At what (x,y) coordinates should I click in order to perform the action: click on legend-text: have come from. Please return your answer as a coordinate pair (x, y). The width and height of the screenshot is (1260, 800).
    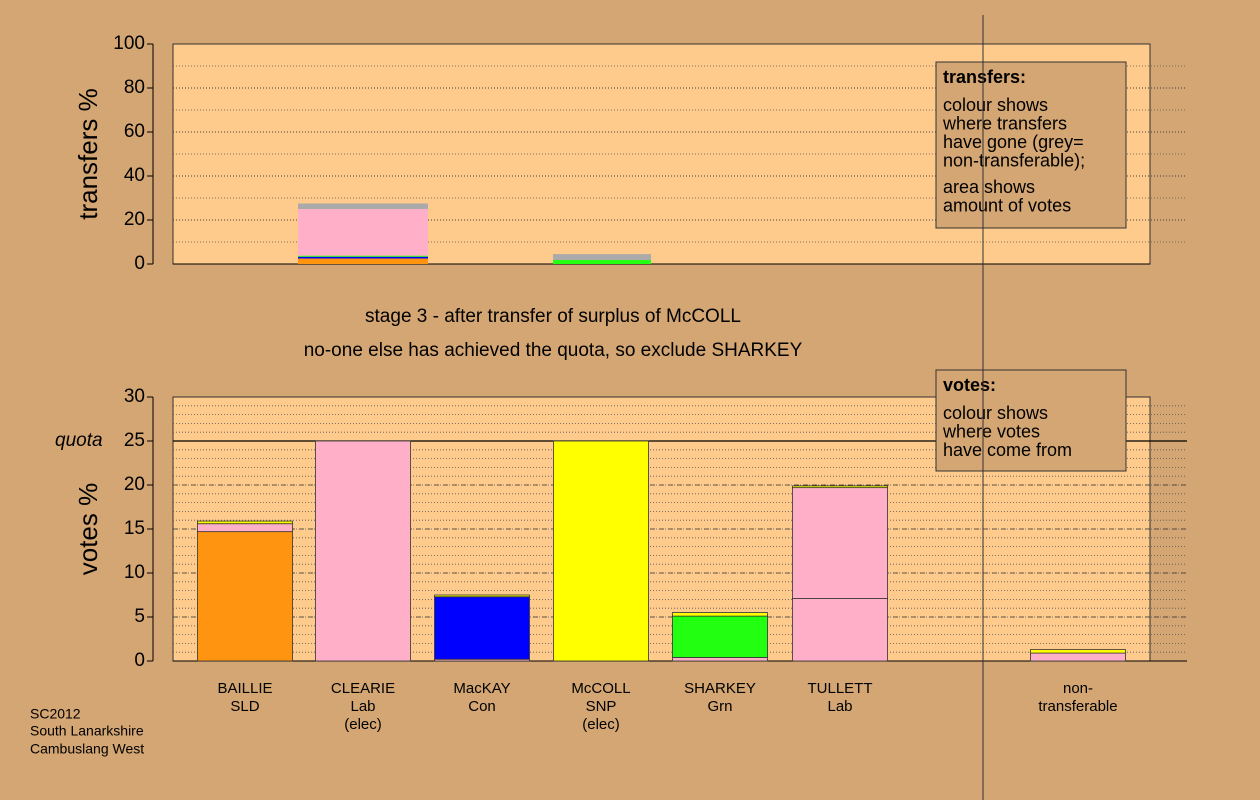
    Looking at the image, I should click on (1007, 450).